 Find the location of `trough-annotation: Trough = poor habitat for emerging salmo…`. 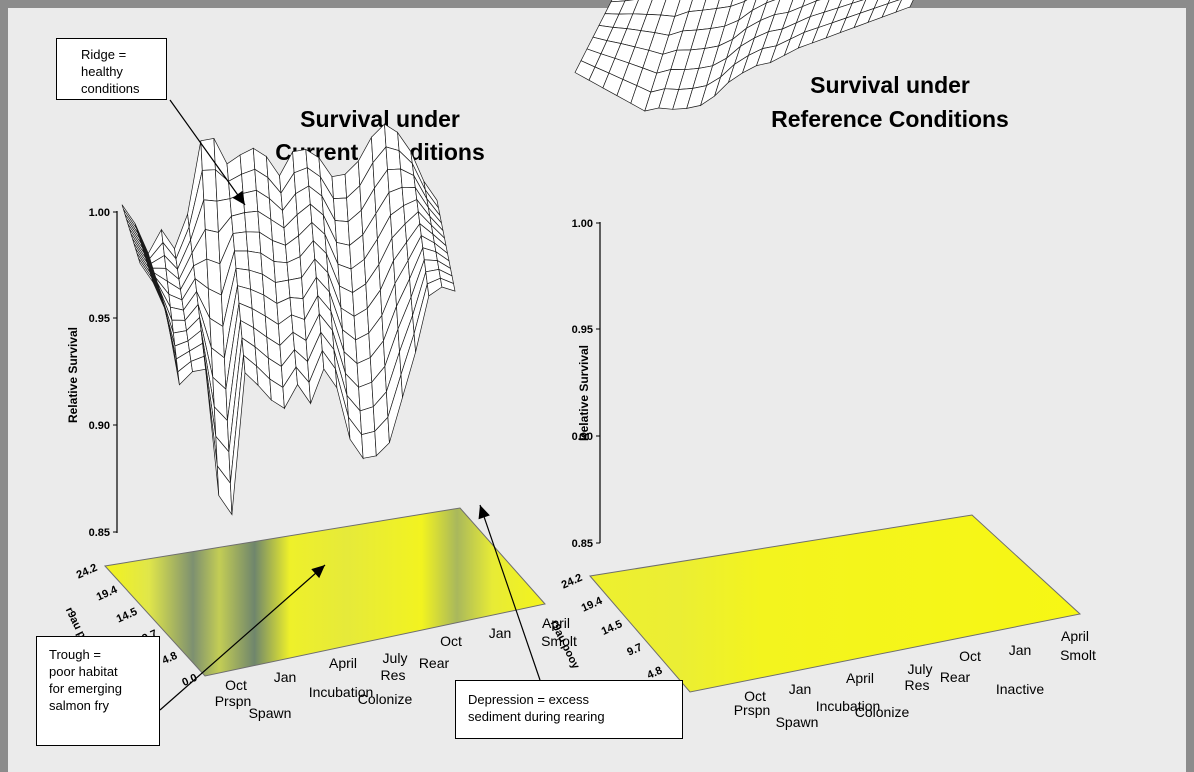

trough-annotation: Trough = poor habitat for emerging salmo… is located at coordinates (98, 691).